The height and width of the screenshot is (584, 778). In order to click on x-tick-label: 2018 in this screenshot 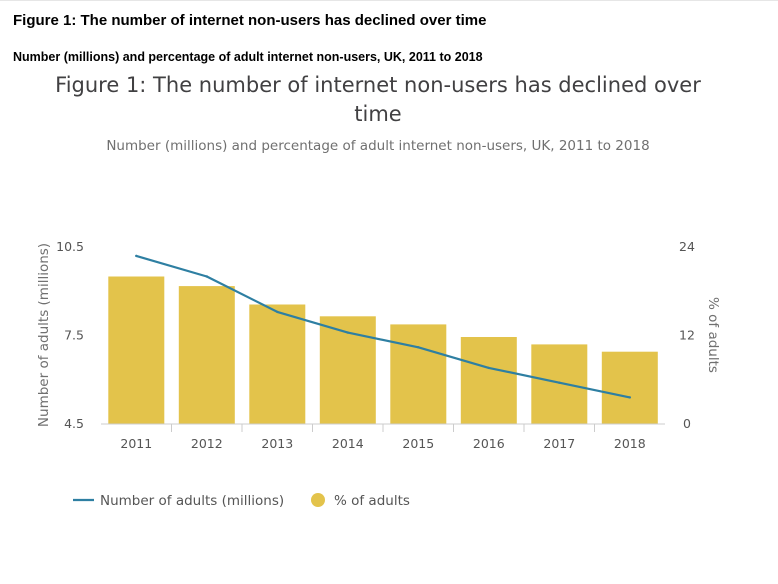, I will do `click(630, 443)`.